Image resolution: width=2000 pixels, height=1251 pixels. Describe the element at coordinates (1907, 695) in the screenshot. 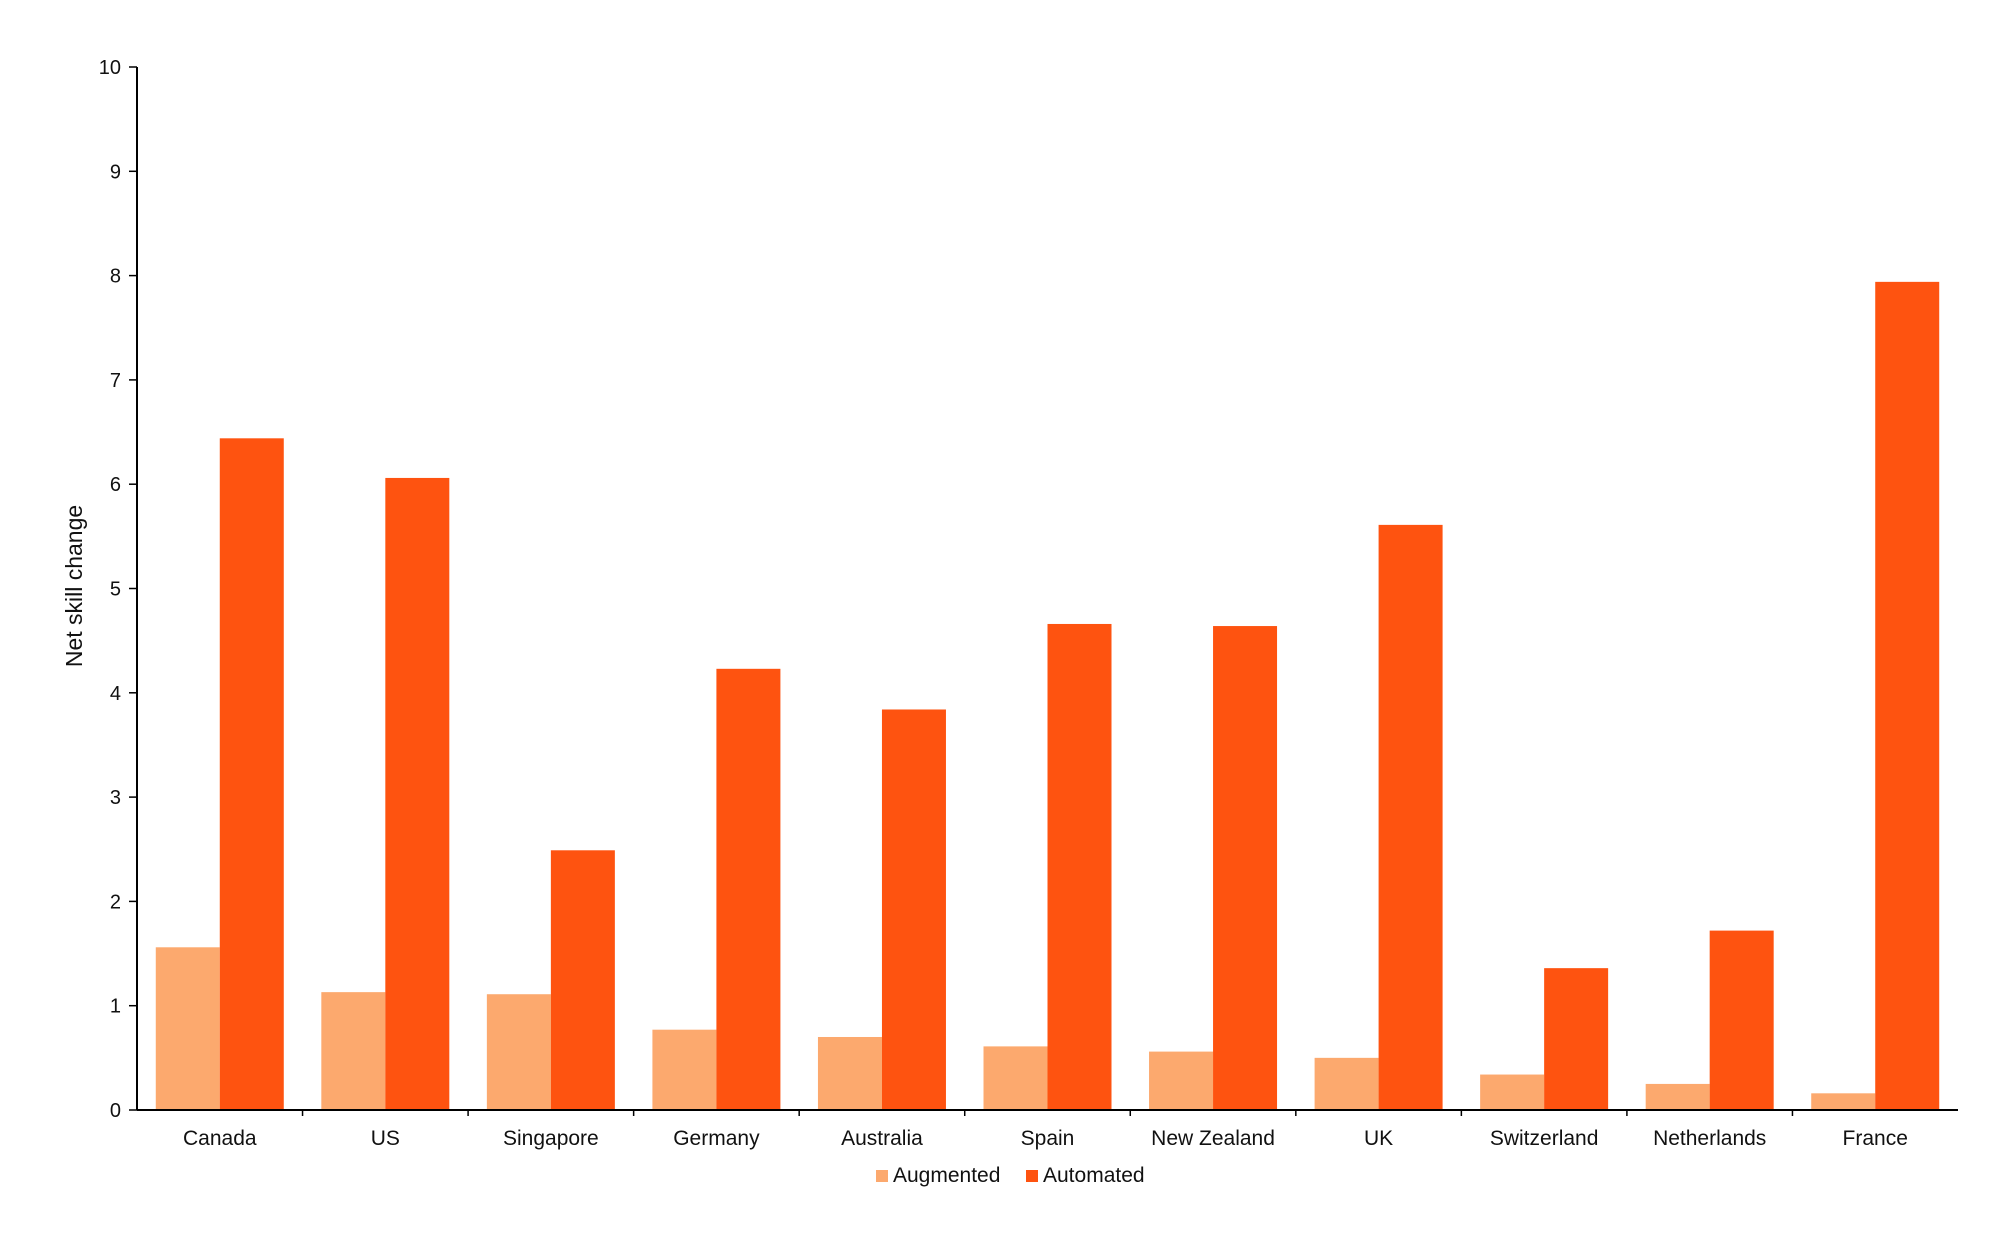

I see `bar-automated-france` at that location.